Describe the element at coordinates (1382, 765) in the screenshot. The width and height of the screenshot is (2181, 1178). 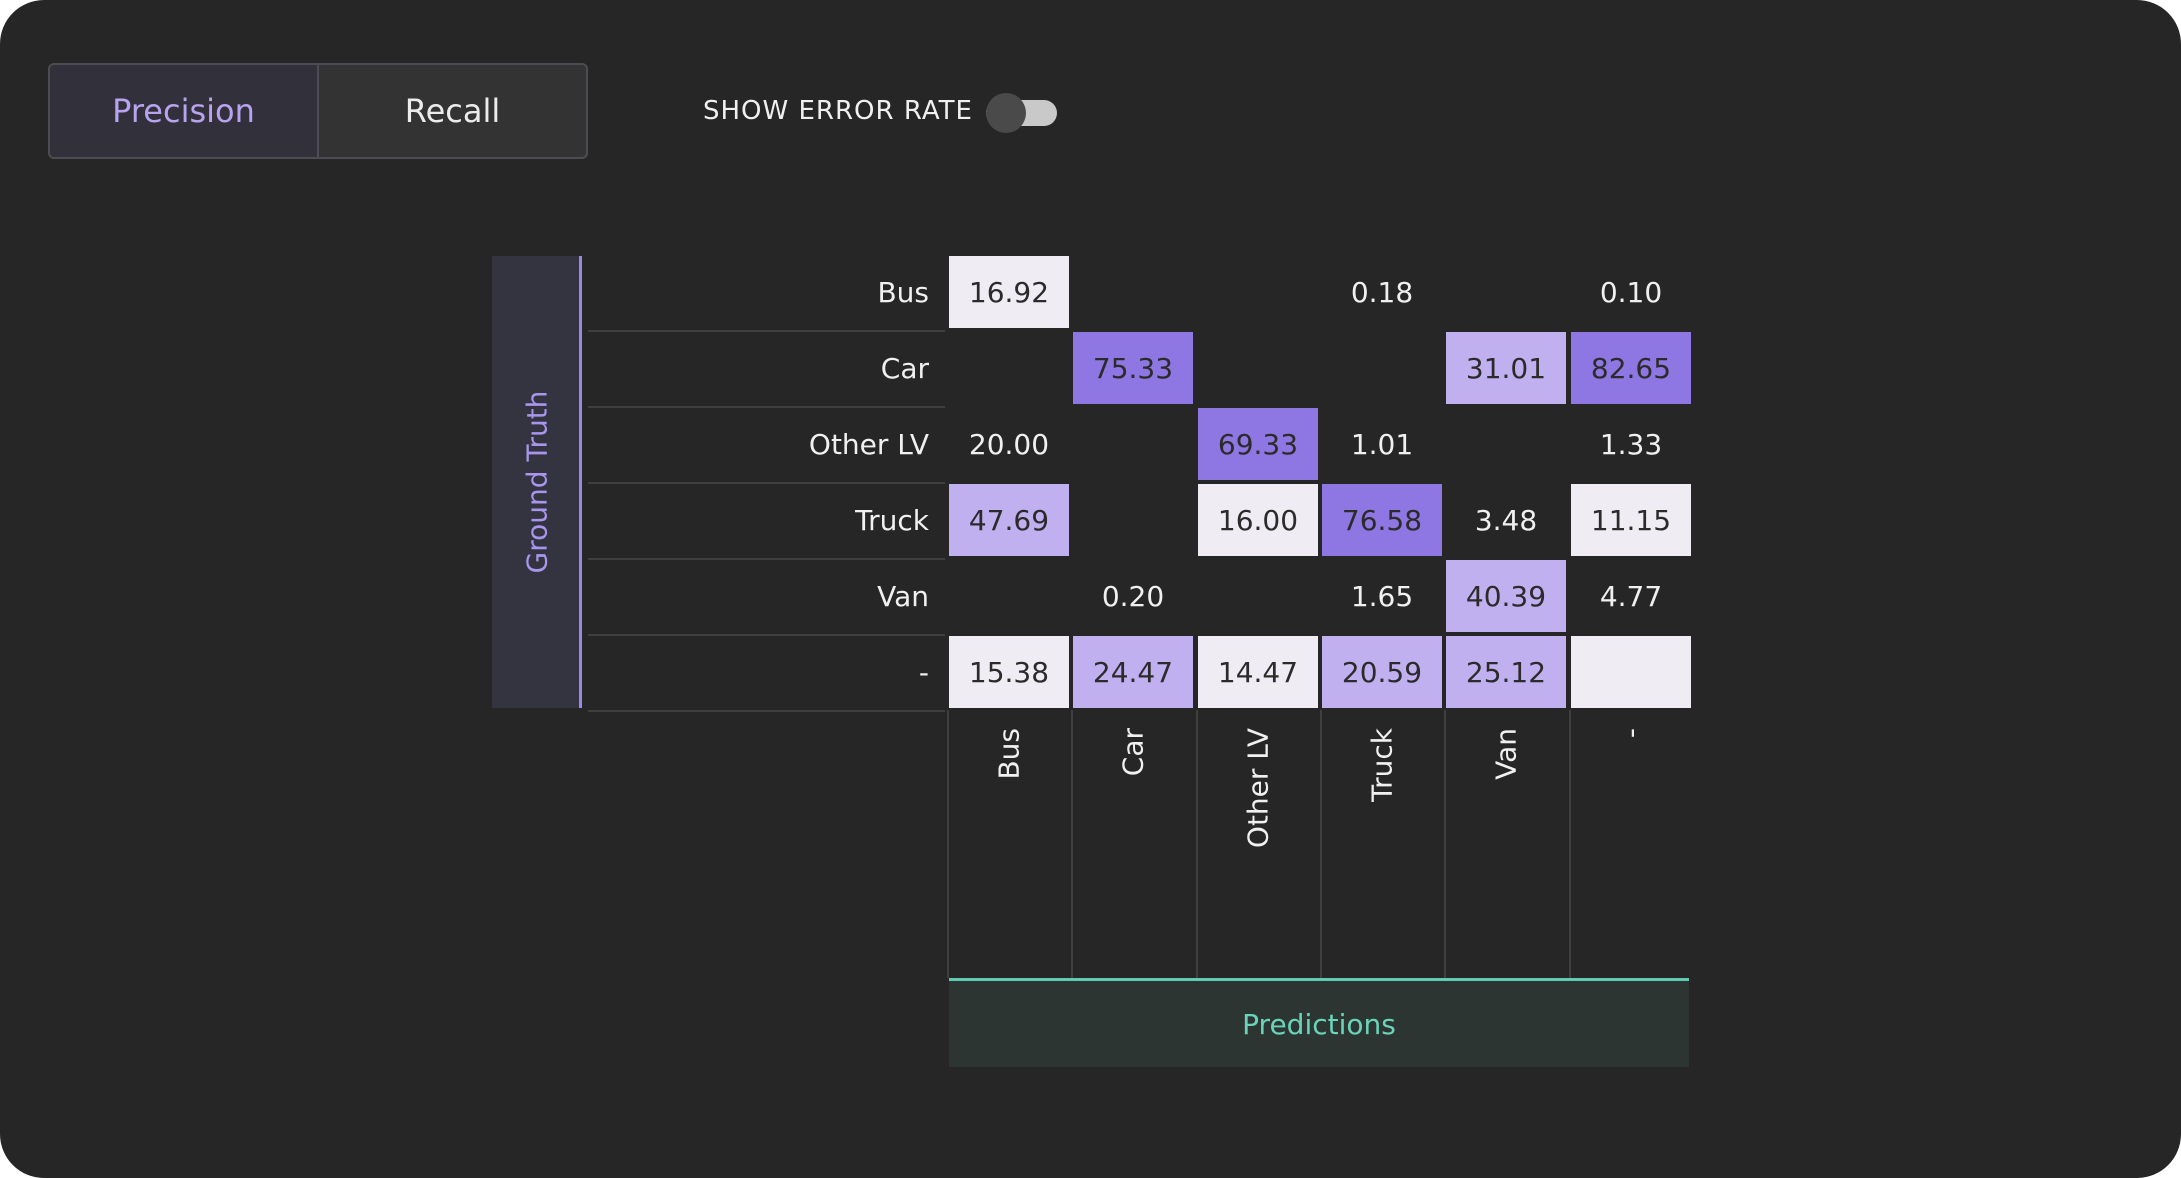
I see `column-label-text: Truck` at that location.